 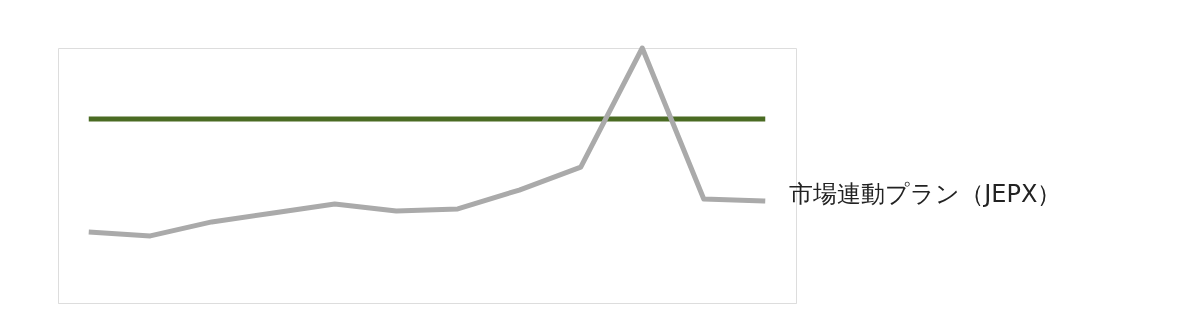 What do you see at coordinates (925, 194) in the screenshot?
I see `series-label: 市場連動プラン（JEPX）` at bounding box center [925, 194].